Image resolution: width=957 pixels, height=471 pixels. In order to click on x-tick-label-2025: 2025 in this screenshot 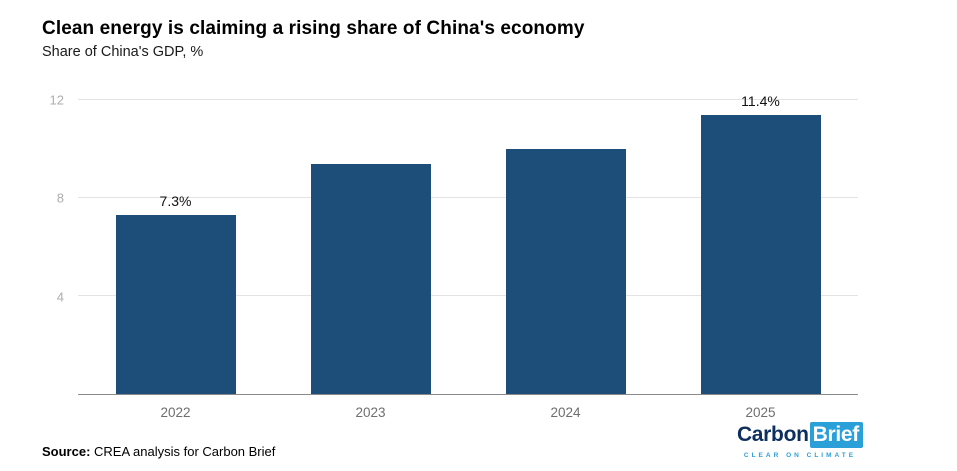, I will do `click(760, 412)`.